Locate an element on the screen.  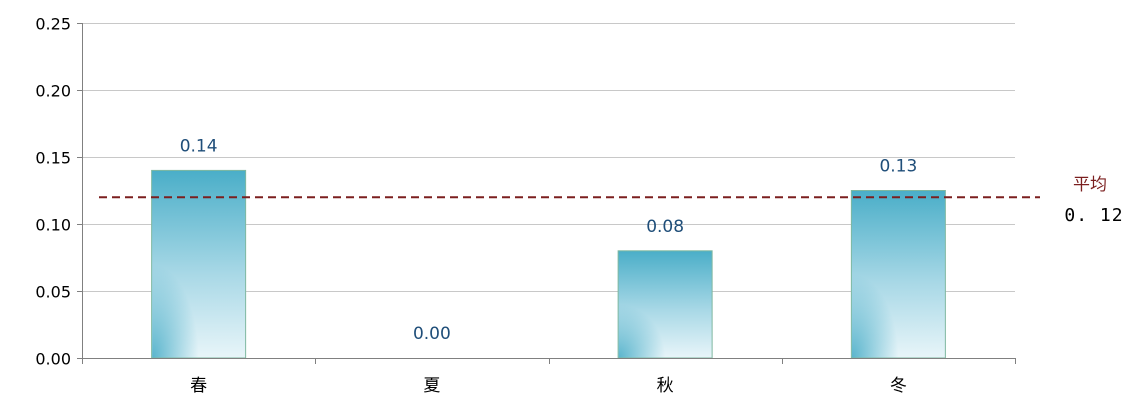
x-tick-label: 冬 is located at coordinates (898, 386).